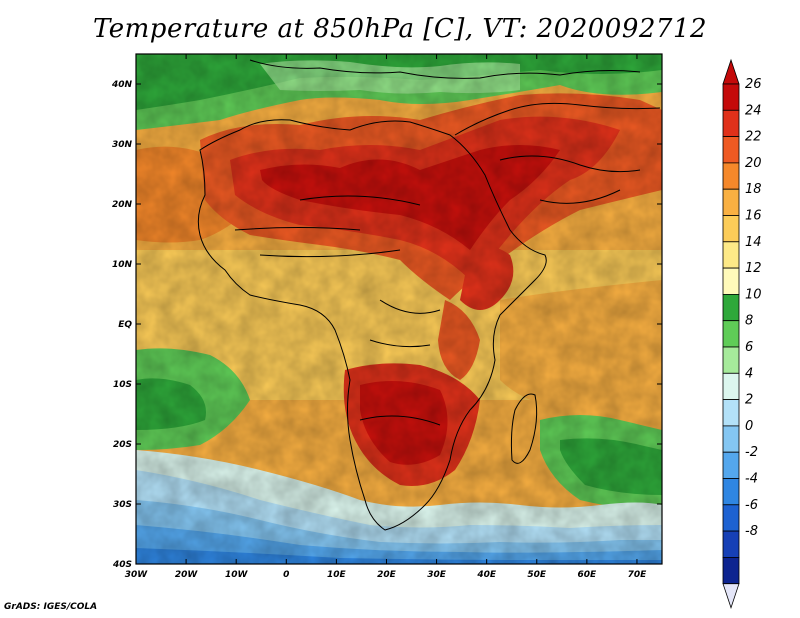 This screenshot has height=618, width=800. Describe the element at coordinates (237, 575) in the screenshot. I see `x-tick-label: 10W` at that location.